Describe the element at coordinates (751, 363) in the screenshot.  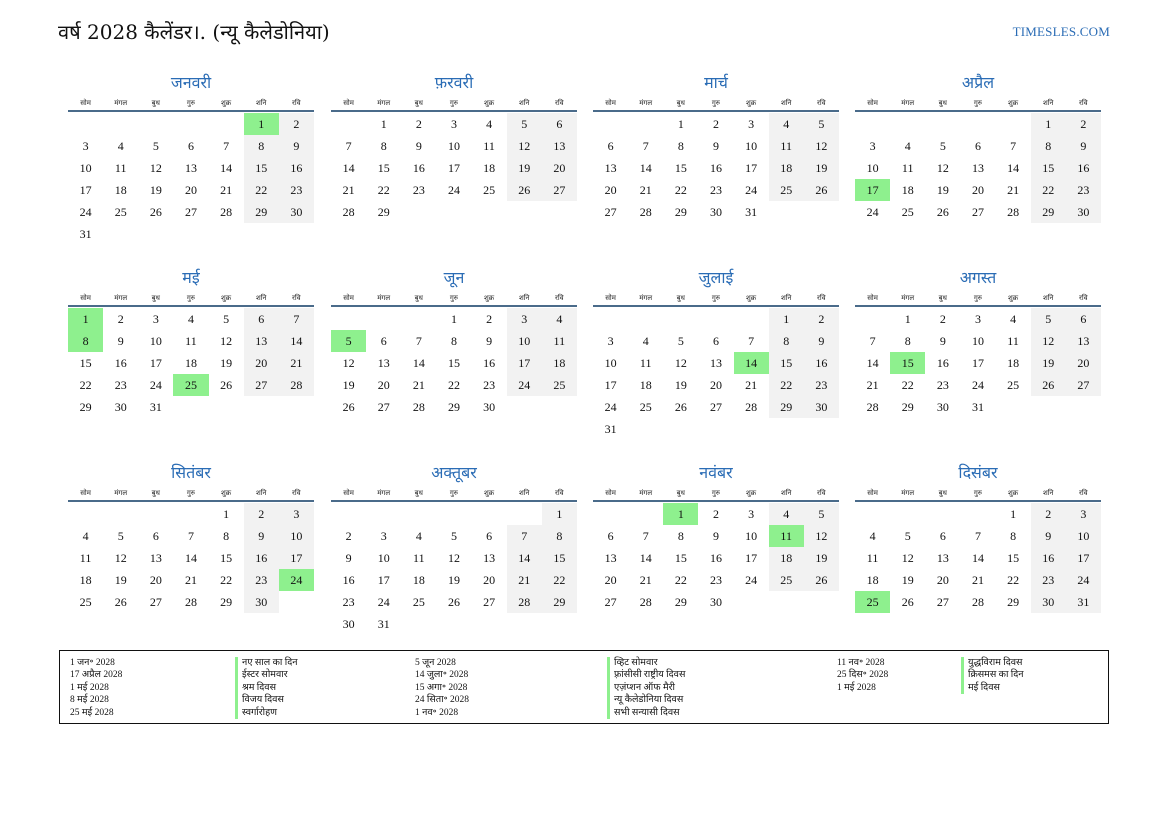
I see `holiday-day-cell: 14` at that location.